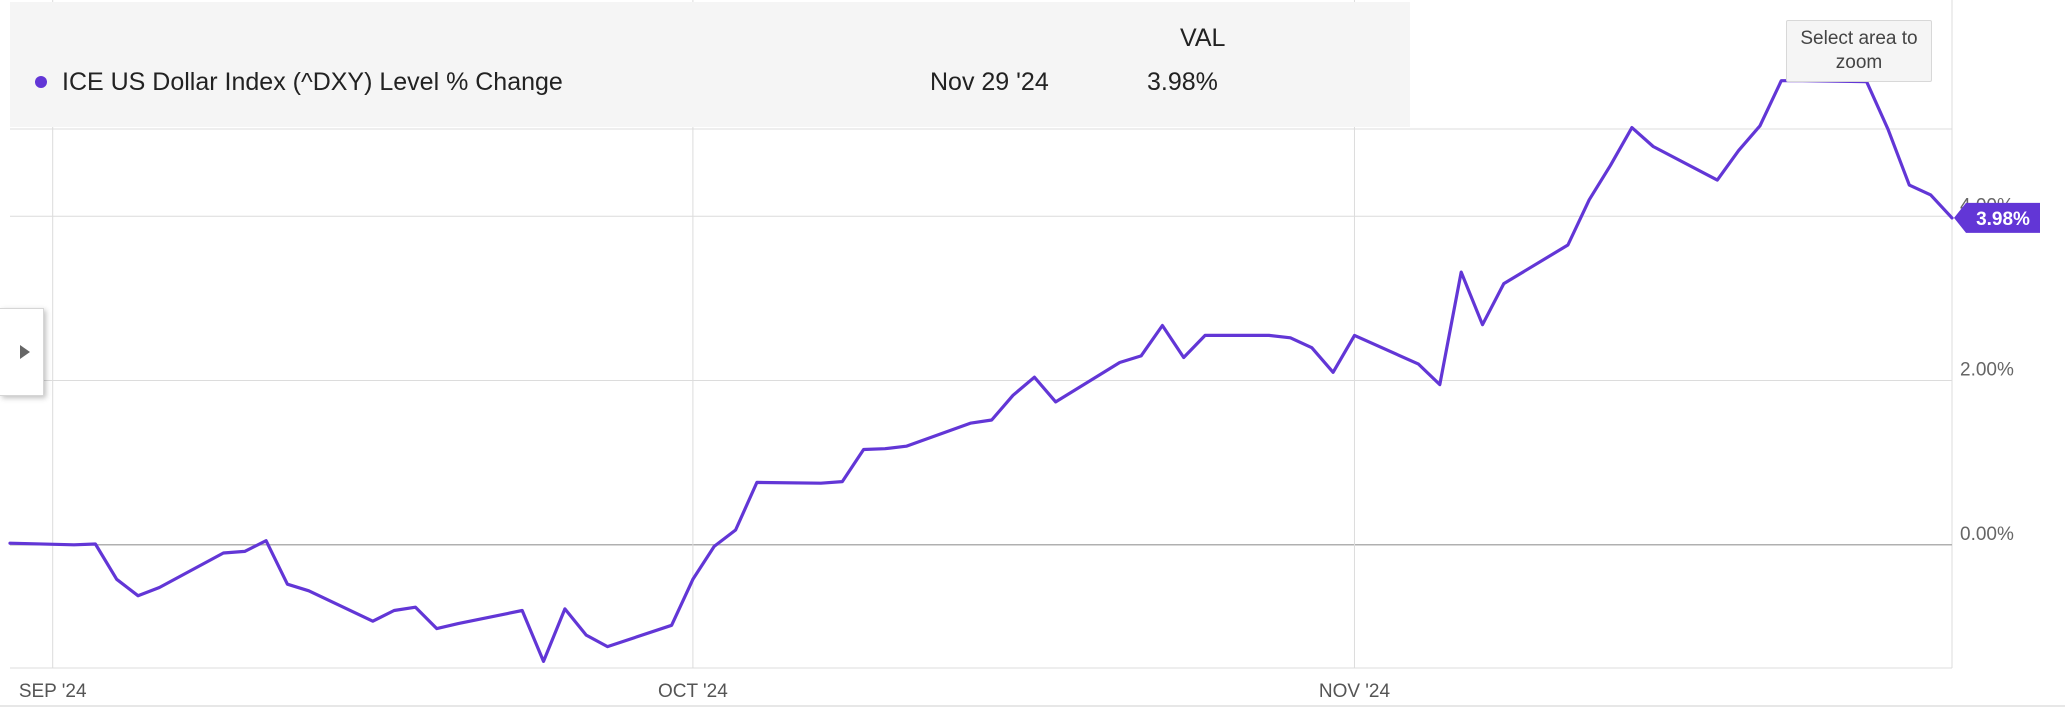  What do you see at coordinates (1182, 82) in the screenshot?
I see `legend-value: 3.98%` at bounding box center [1182, 82].